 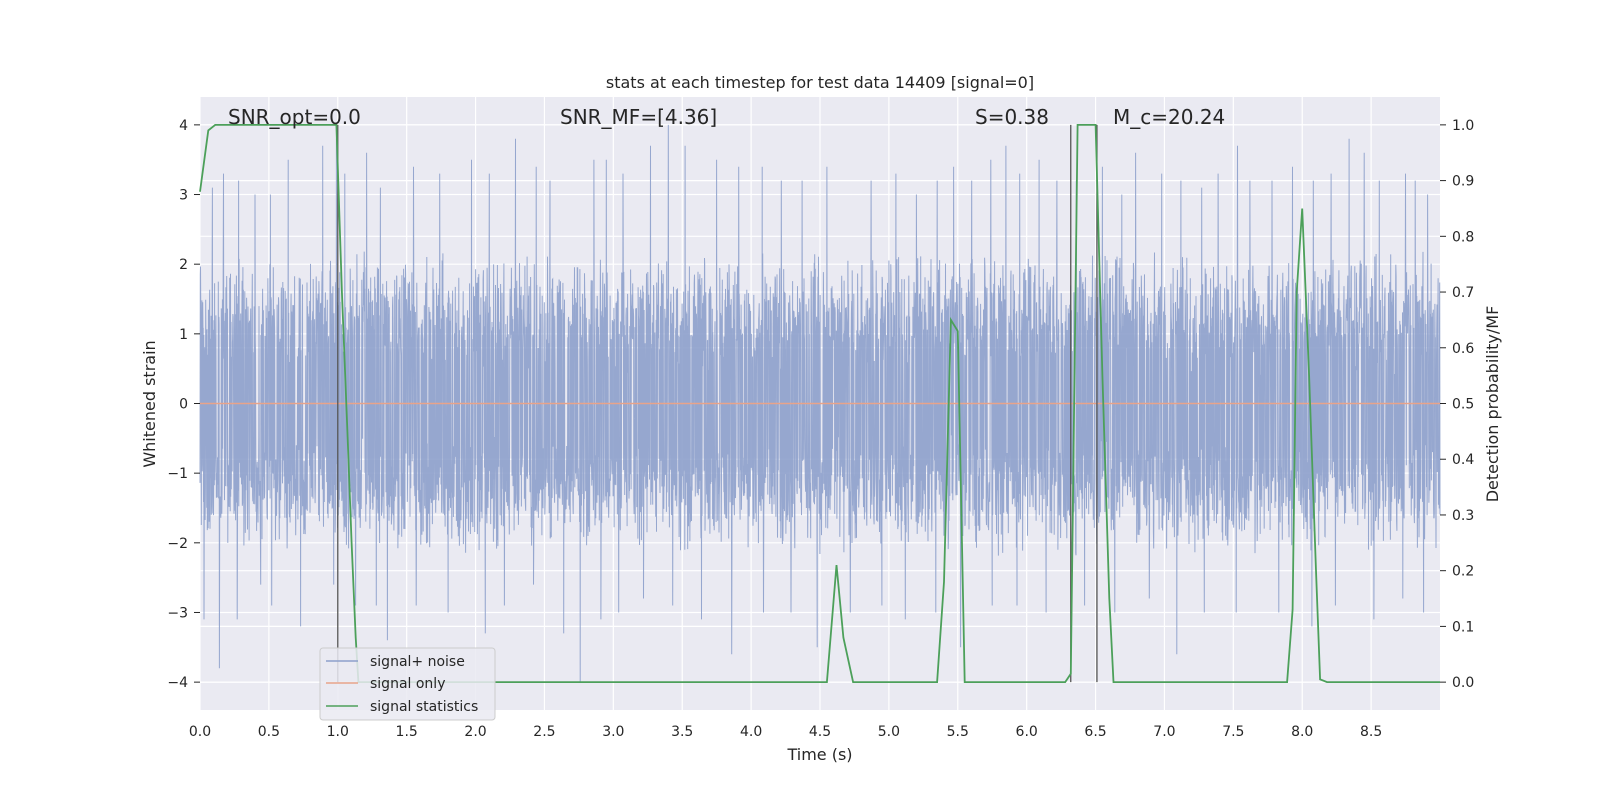 What do you see at coordinates (424, 707) in the screenshot?
I see `legend-label-signal-statistics: signal statistics` at bounding box center [424, 707].